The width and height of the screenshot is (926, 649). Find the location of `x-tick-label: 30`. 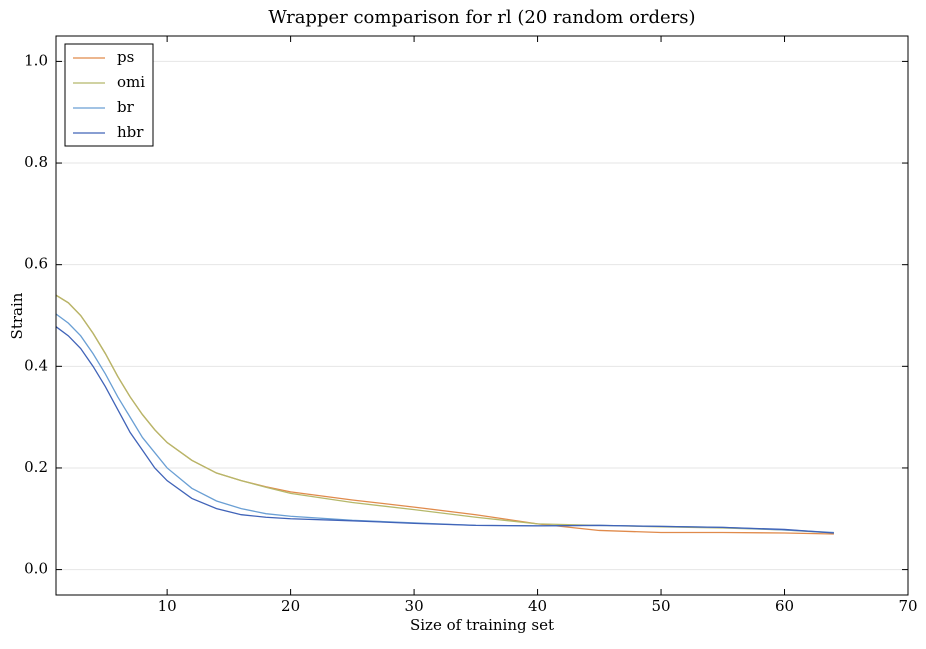

x-tick-label: 30 is located at coordinates (414, 606).